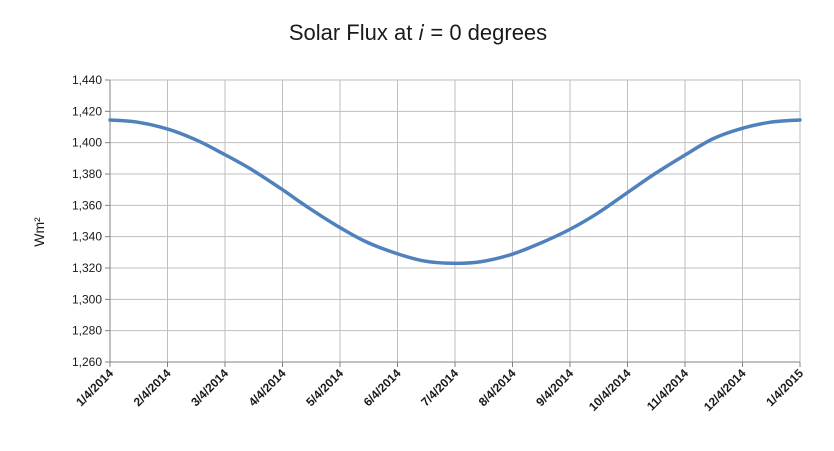 This screenshot has width=834, height=451. I want to click on y-tick-label: 1,340, so click(87, 237).